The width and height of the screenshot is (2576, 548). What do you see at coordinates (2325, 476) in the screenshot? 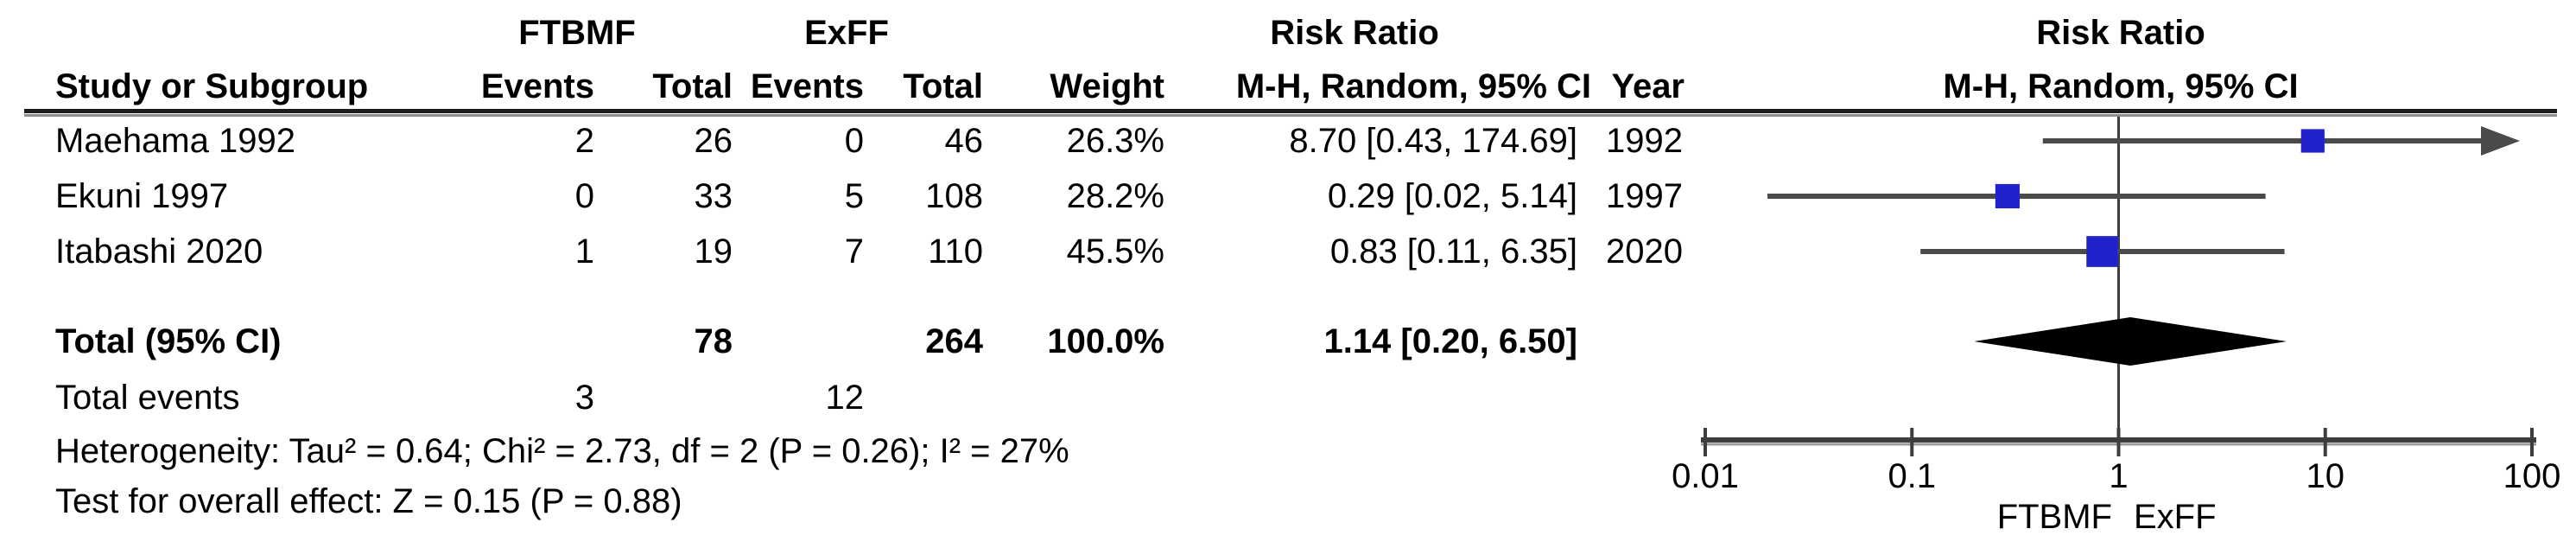
I see `axis-tick-label: 10` at bounding box center [2325, 476].